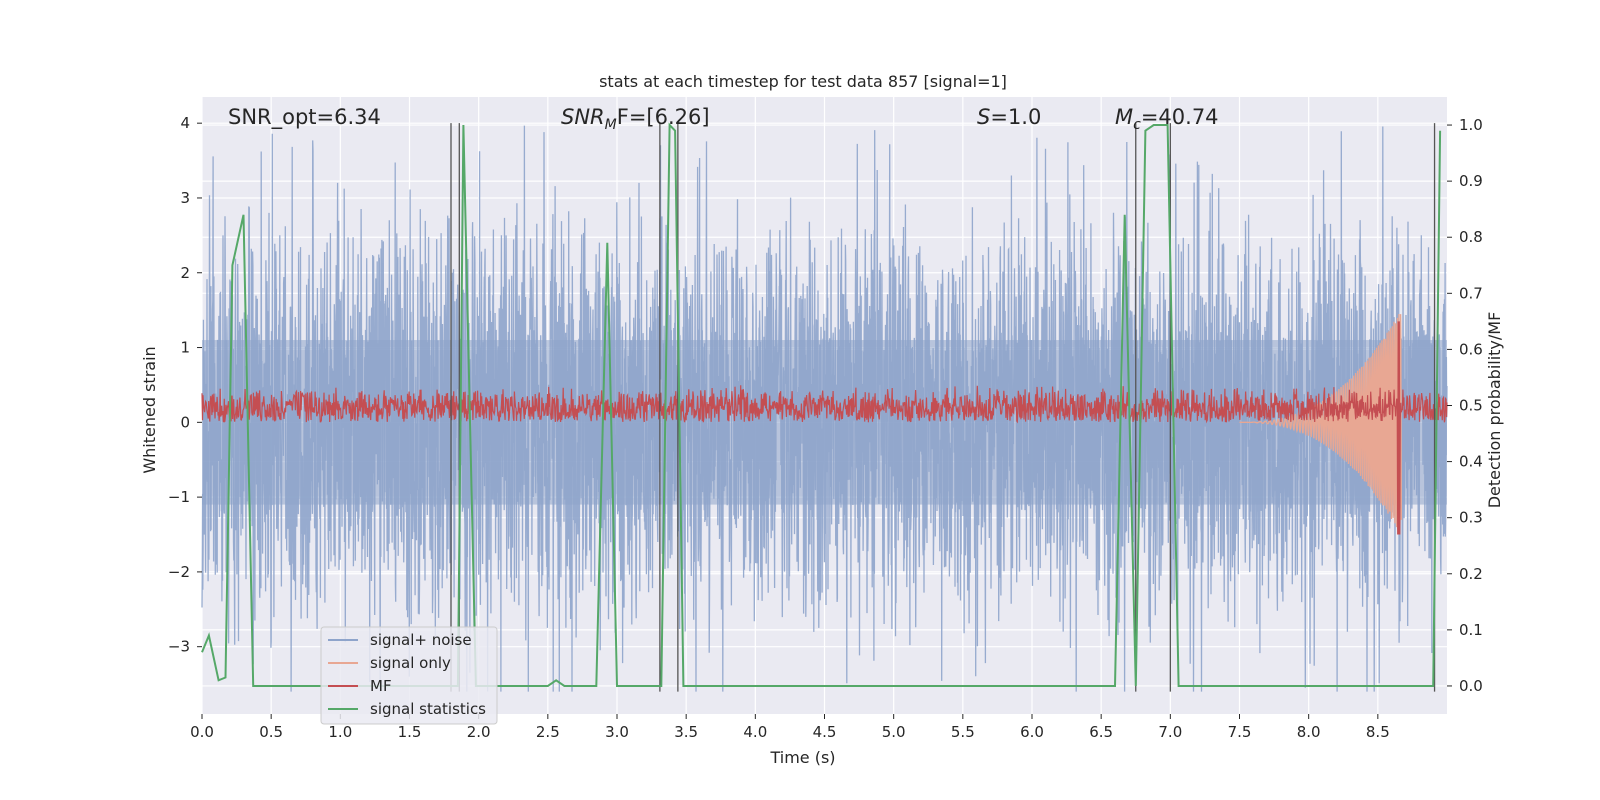 This screenshot has width=1600, height=800. What do you see at coordinates (1471, 181) in the screenshot?
I see `y-right-tick-label: 0.9` at bounding box center [1471, 181].